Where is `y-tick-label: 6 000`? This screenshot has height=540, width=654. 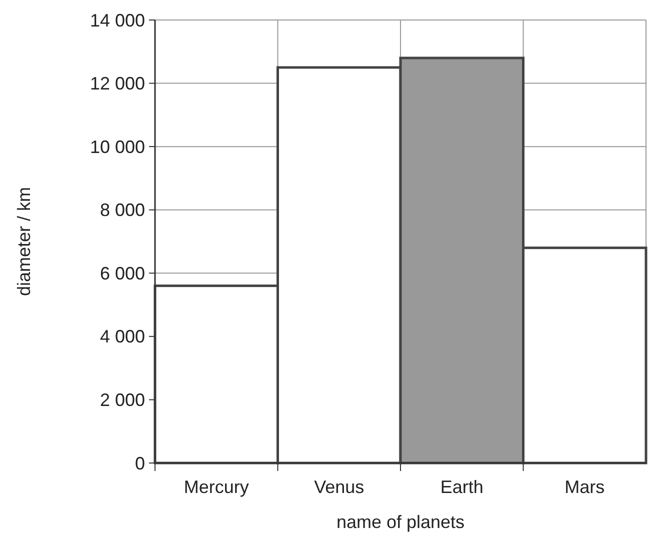
y-tick-label: 6 000 is located at coordinates (122, 273).